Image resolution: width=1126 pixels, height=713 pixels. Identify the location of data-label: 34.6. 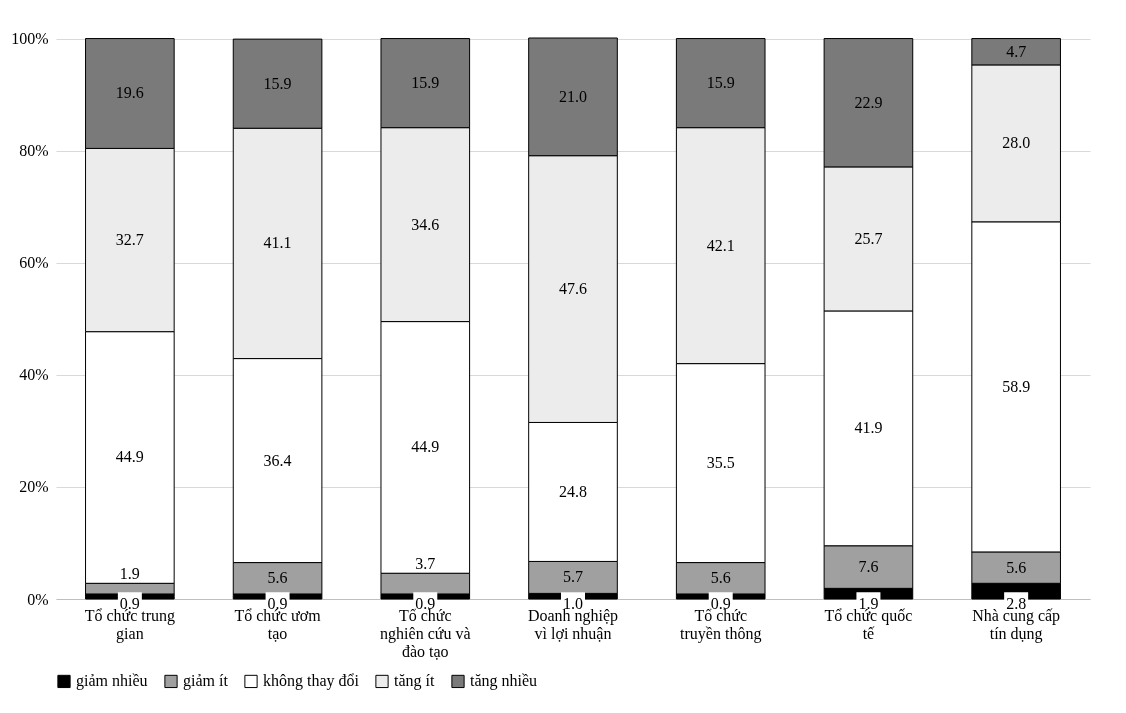
(425, 224).